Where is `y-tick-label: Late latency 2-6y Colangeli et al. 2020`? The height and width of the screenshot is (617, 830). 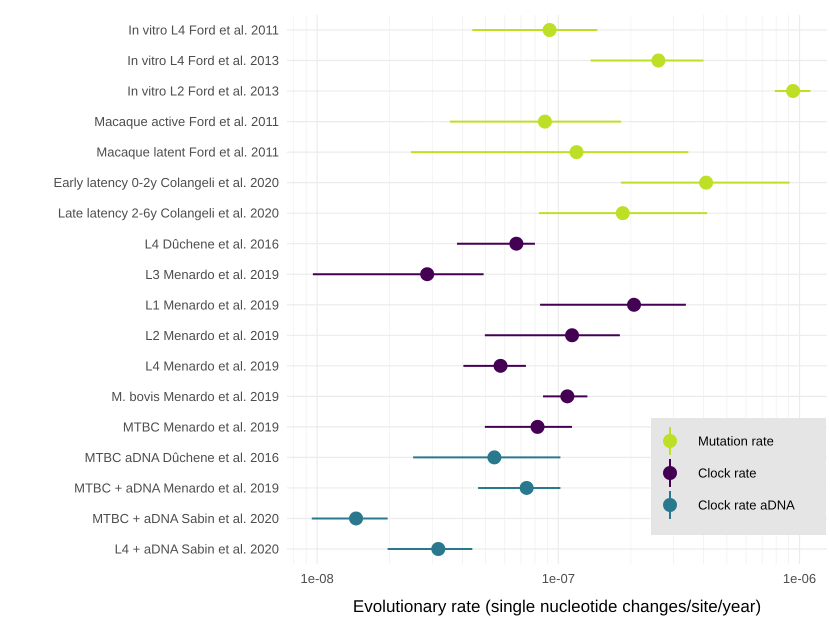 y-tick-label: Late latency 2-6y Colangeli et al. 2020 is located at coordinates (168, 213).